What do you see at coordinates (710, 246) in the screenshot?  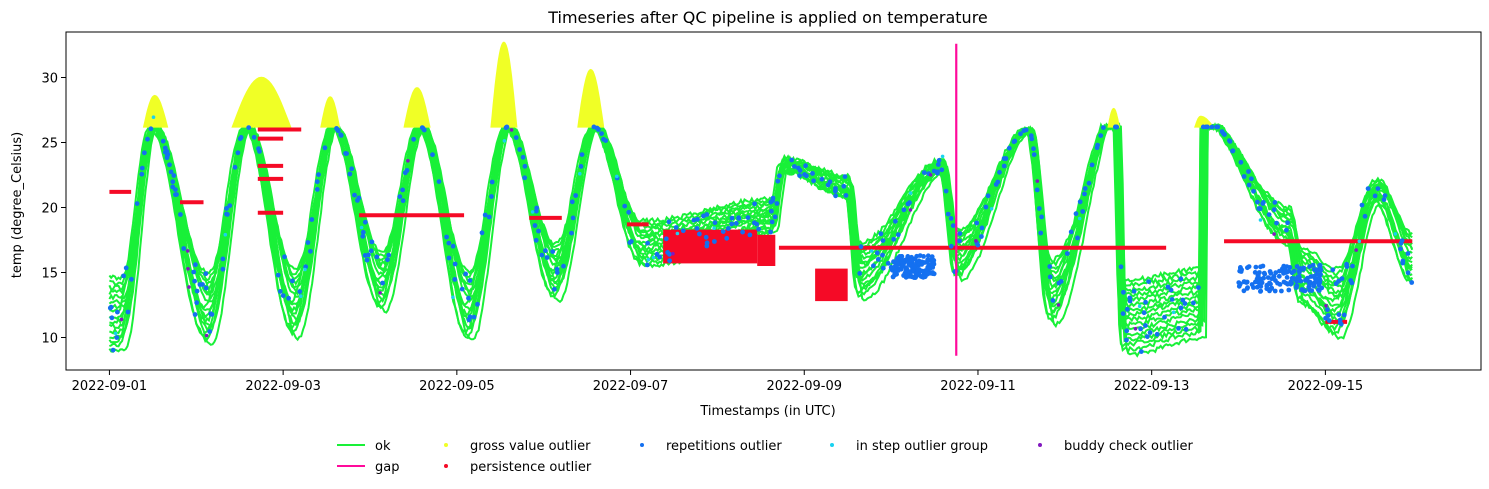 I see `persistence-outlier-block` at bounding box center [710, 246].